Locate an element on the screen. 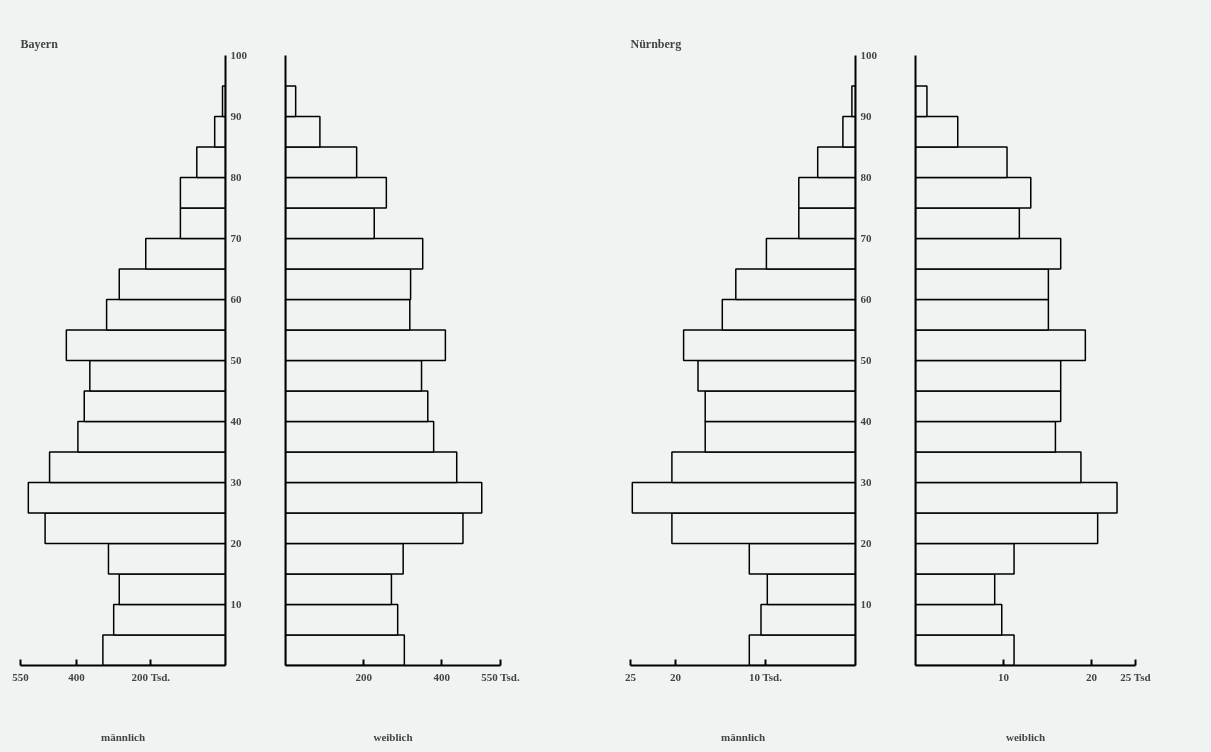 The width and height of the screenshot is (1211, 752). x-tick-label: 10 is located at coordinates (1004, 676).